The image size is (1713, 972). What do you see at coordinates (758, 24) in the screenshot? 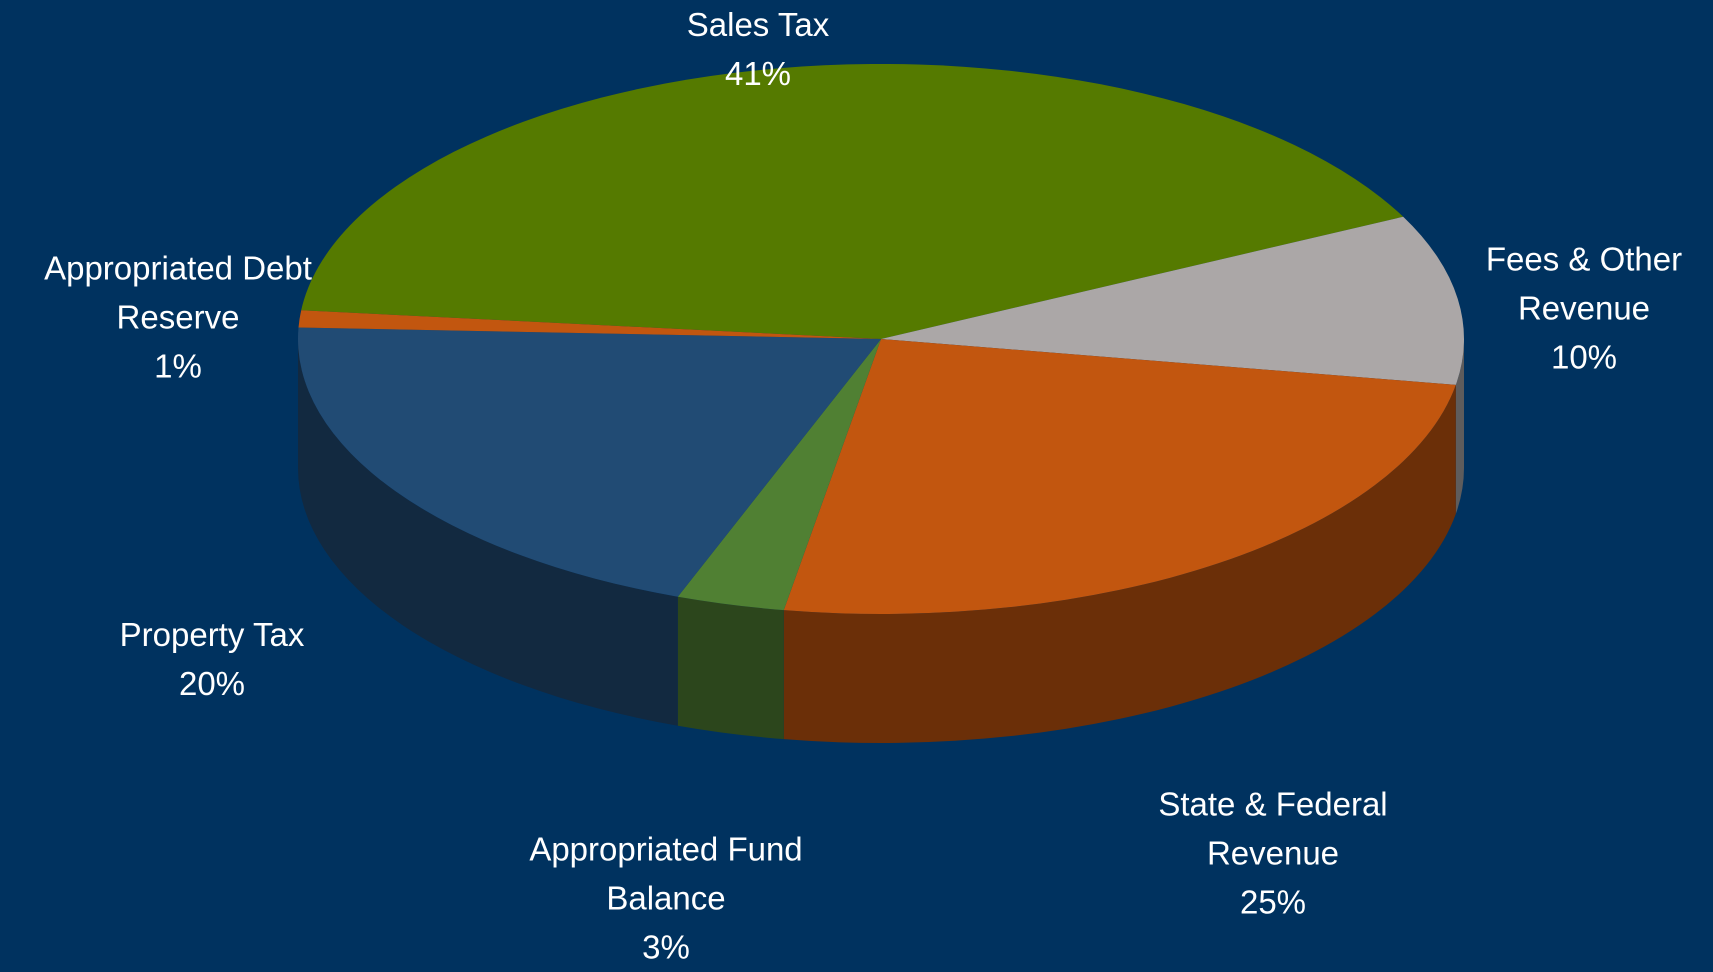
I see `category-label: Sales Tax` at bounding box center [758, 24].